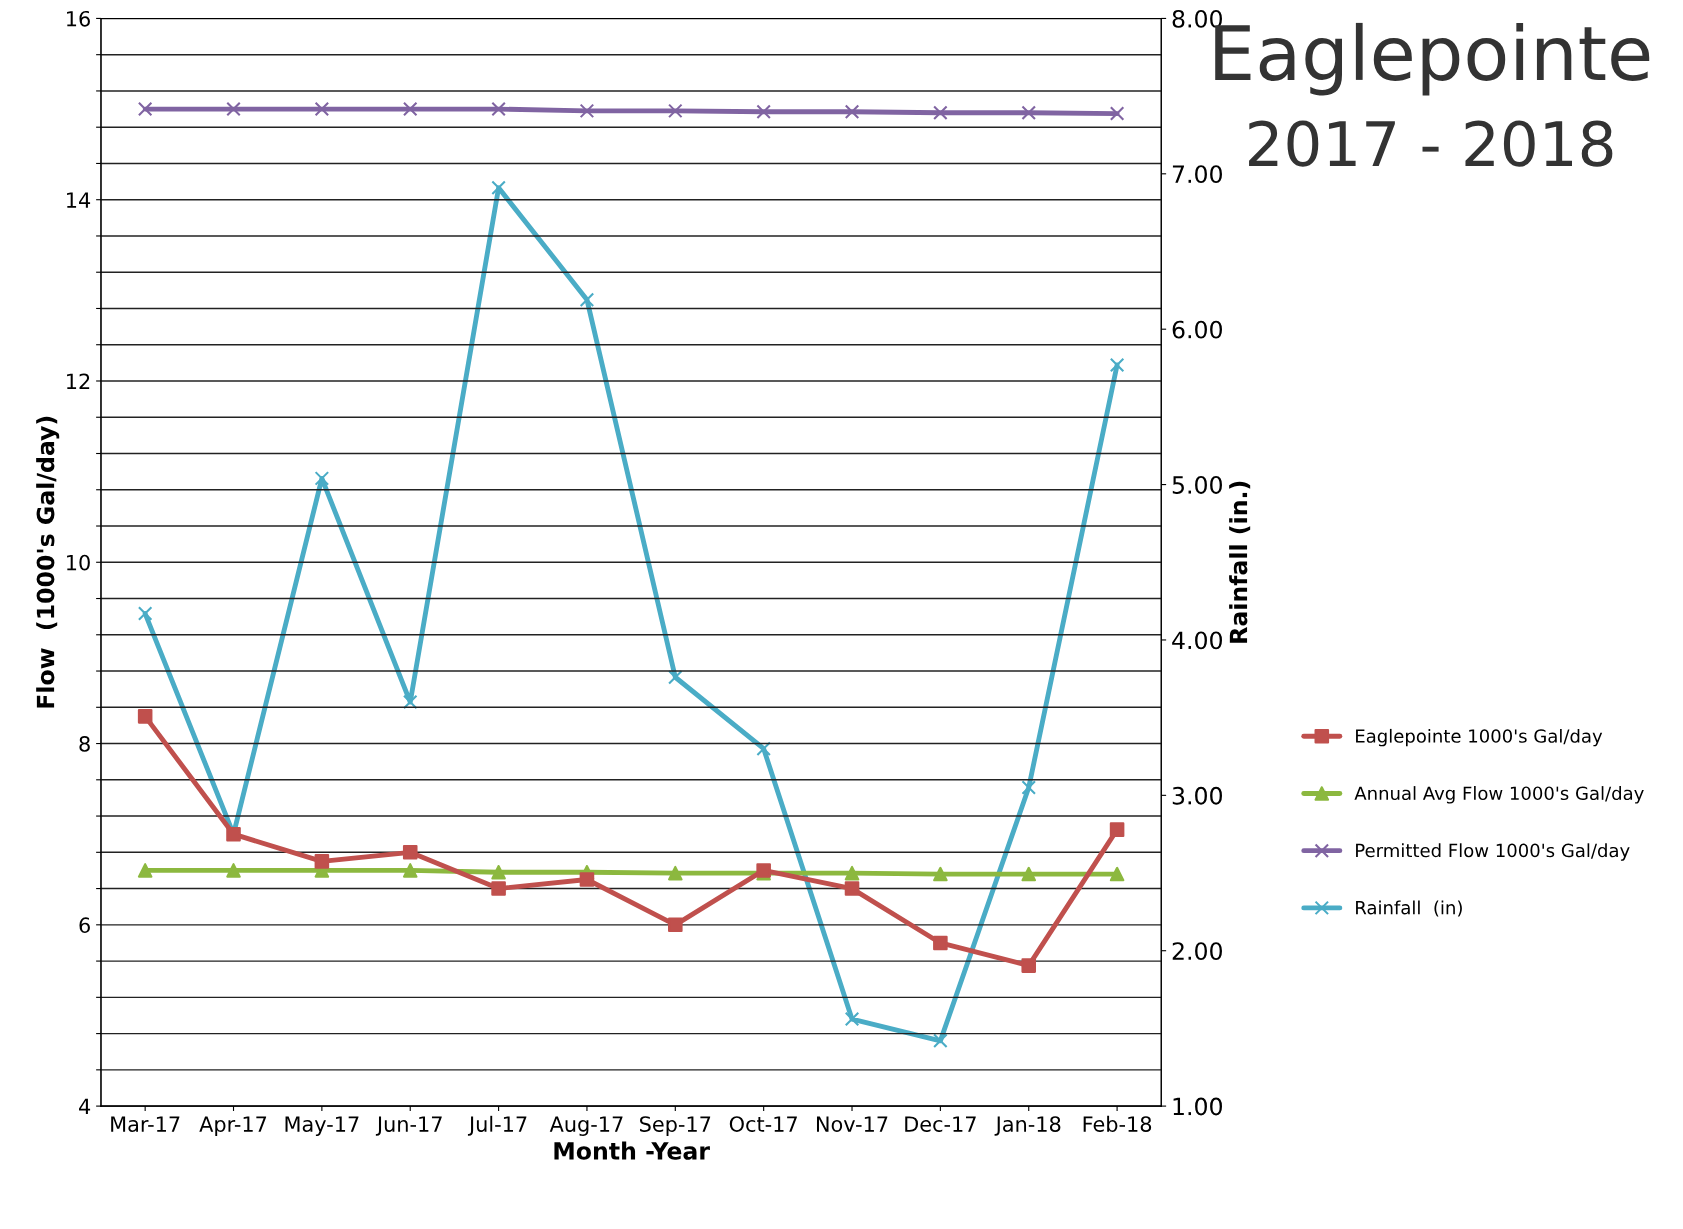 This screenshot has width=1683, height=1229. Describe the element at coordinates (1197, 485) in the screenshot. I see `y2-tick-label: 5.00` at that location.